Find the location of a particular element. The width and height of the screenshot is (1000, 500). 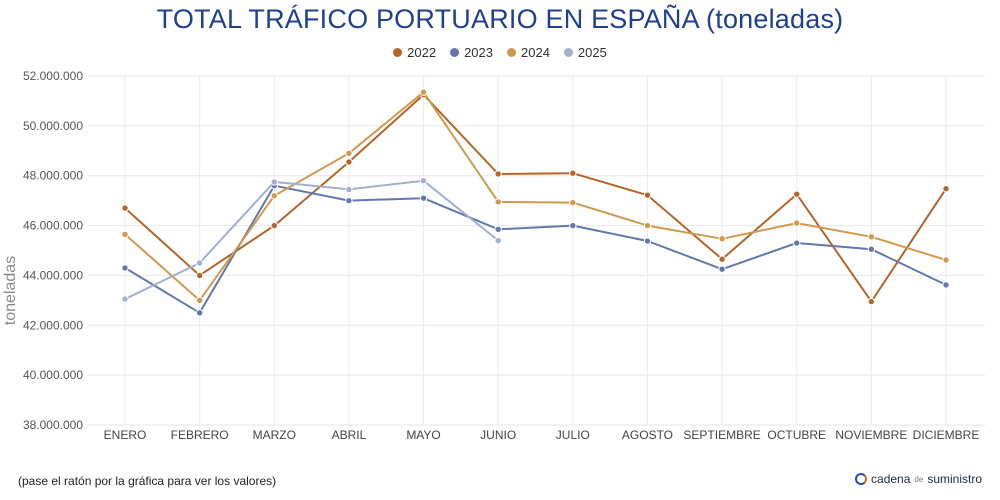

x-tick-label: JUNIO is located at coordinates (498, 435).